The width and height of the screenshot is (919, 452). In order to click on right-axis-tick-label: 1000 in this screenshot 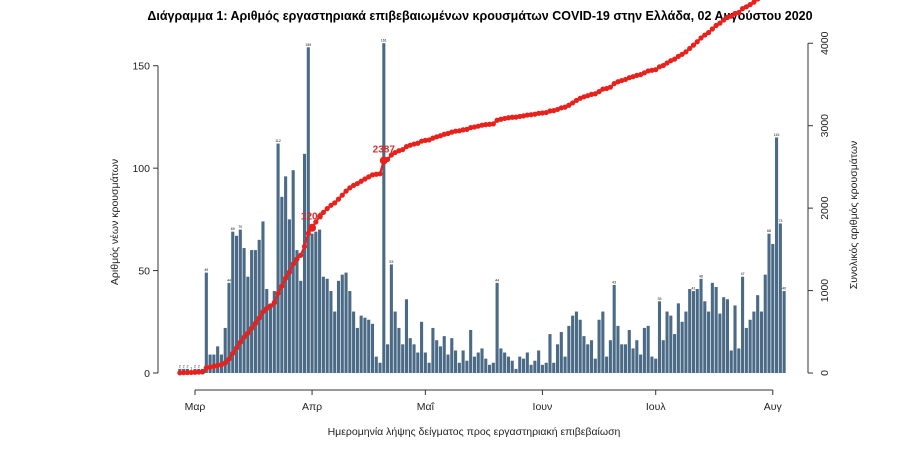, I will do `click(825, 291)`.